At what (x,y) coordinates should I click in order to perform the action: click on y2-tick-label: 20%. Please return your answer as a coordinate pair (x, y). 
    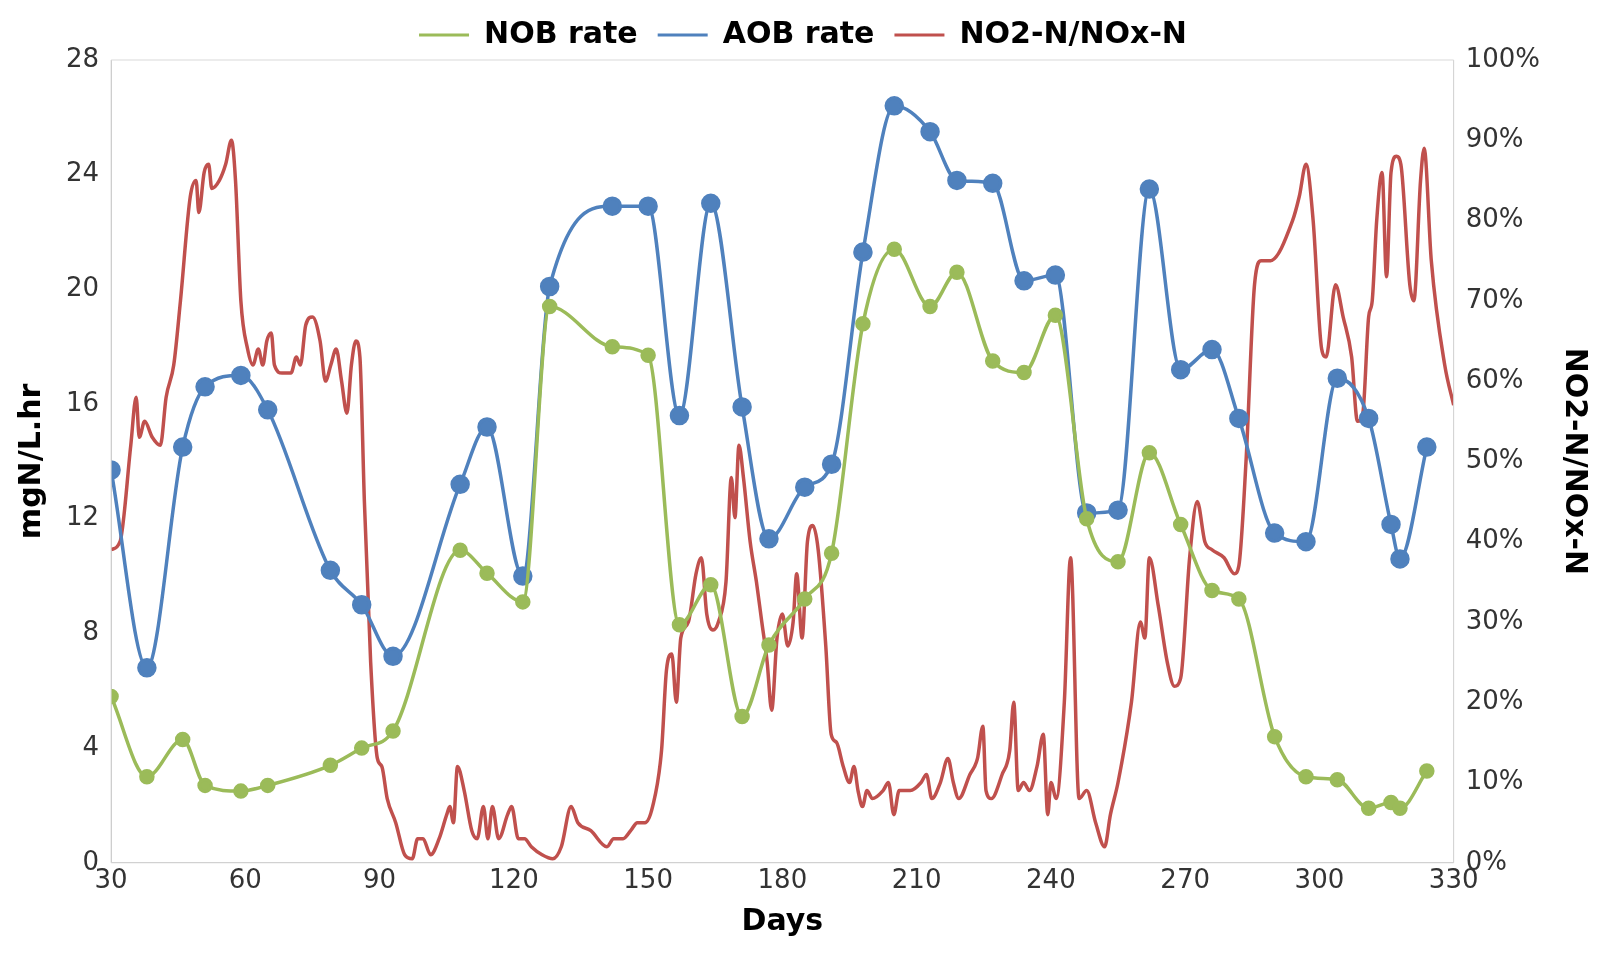
    Looking at the image, I should click on (1494, 699).